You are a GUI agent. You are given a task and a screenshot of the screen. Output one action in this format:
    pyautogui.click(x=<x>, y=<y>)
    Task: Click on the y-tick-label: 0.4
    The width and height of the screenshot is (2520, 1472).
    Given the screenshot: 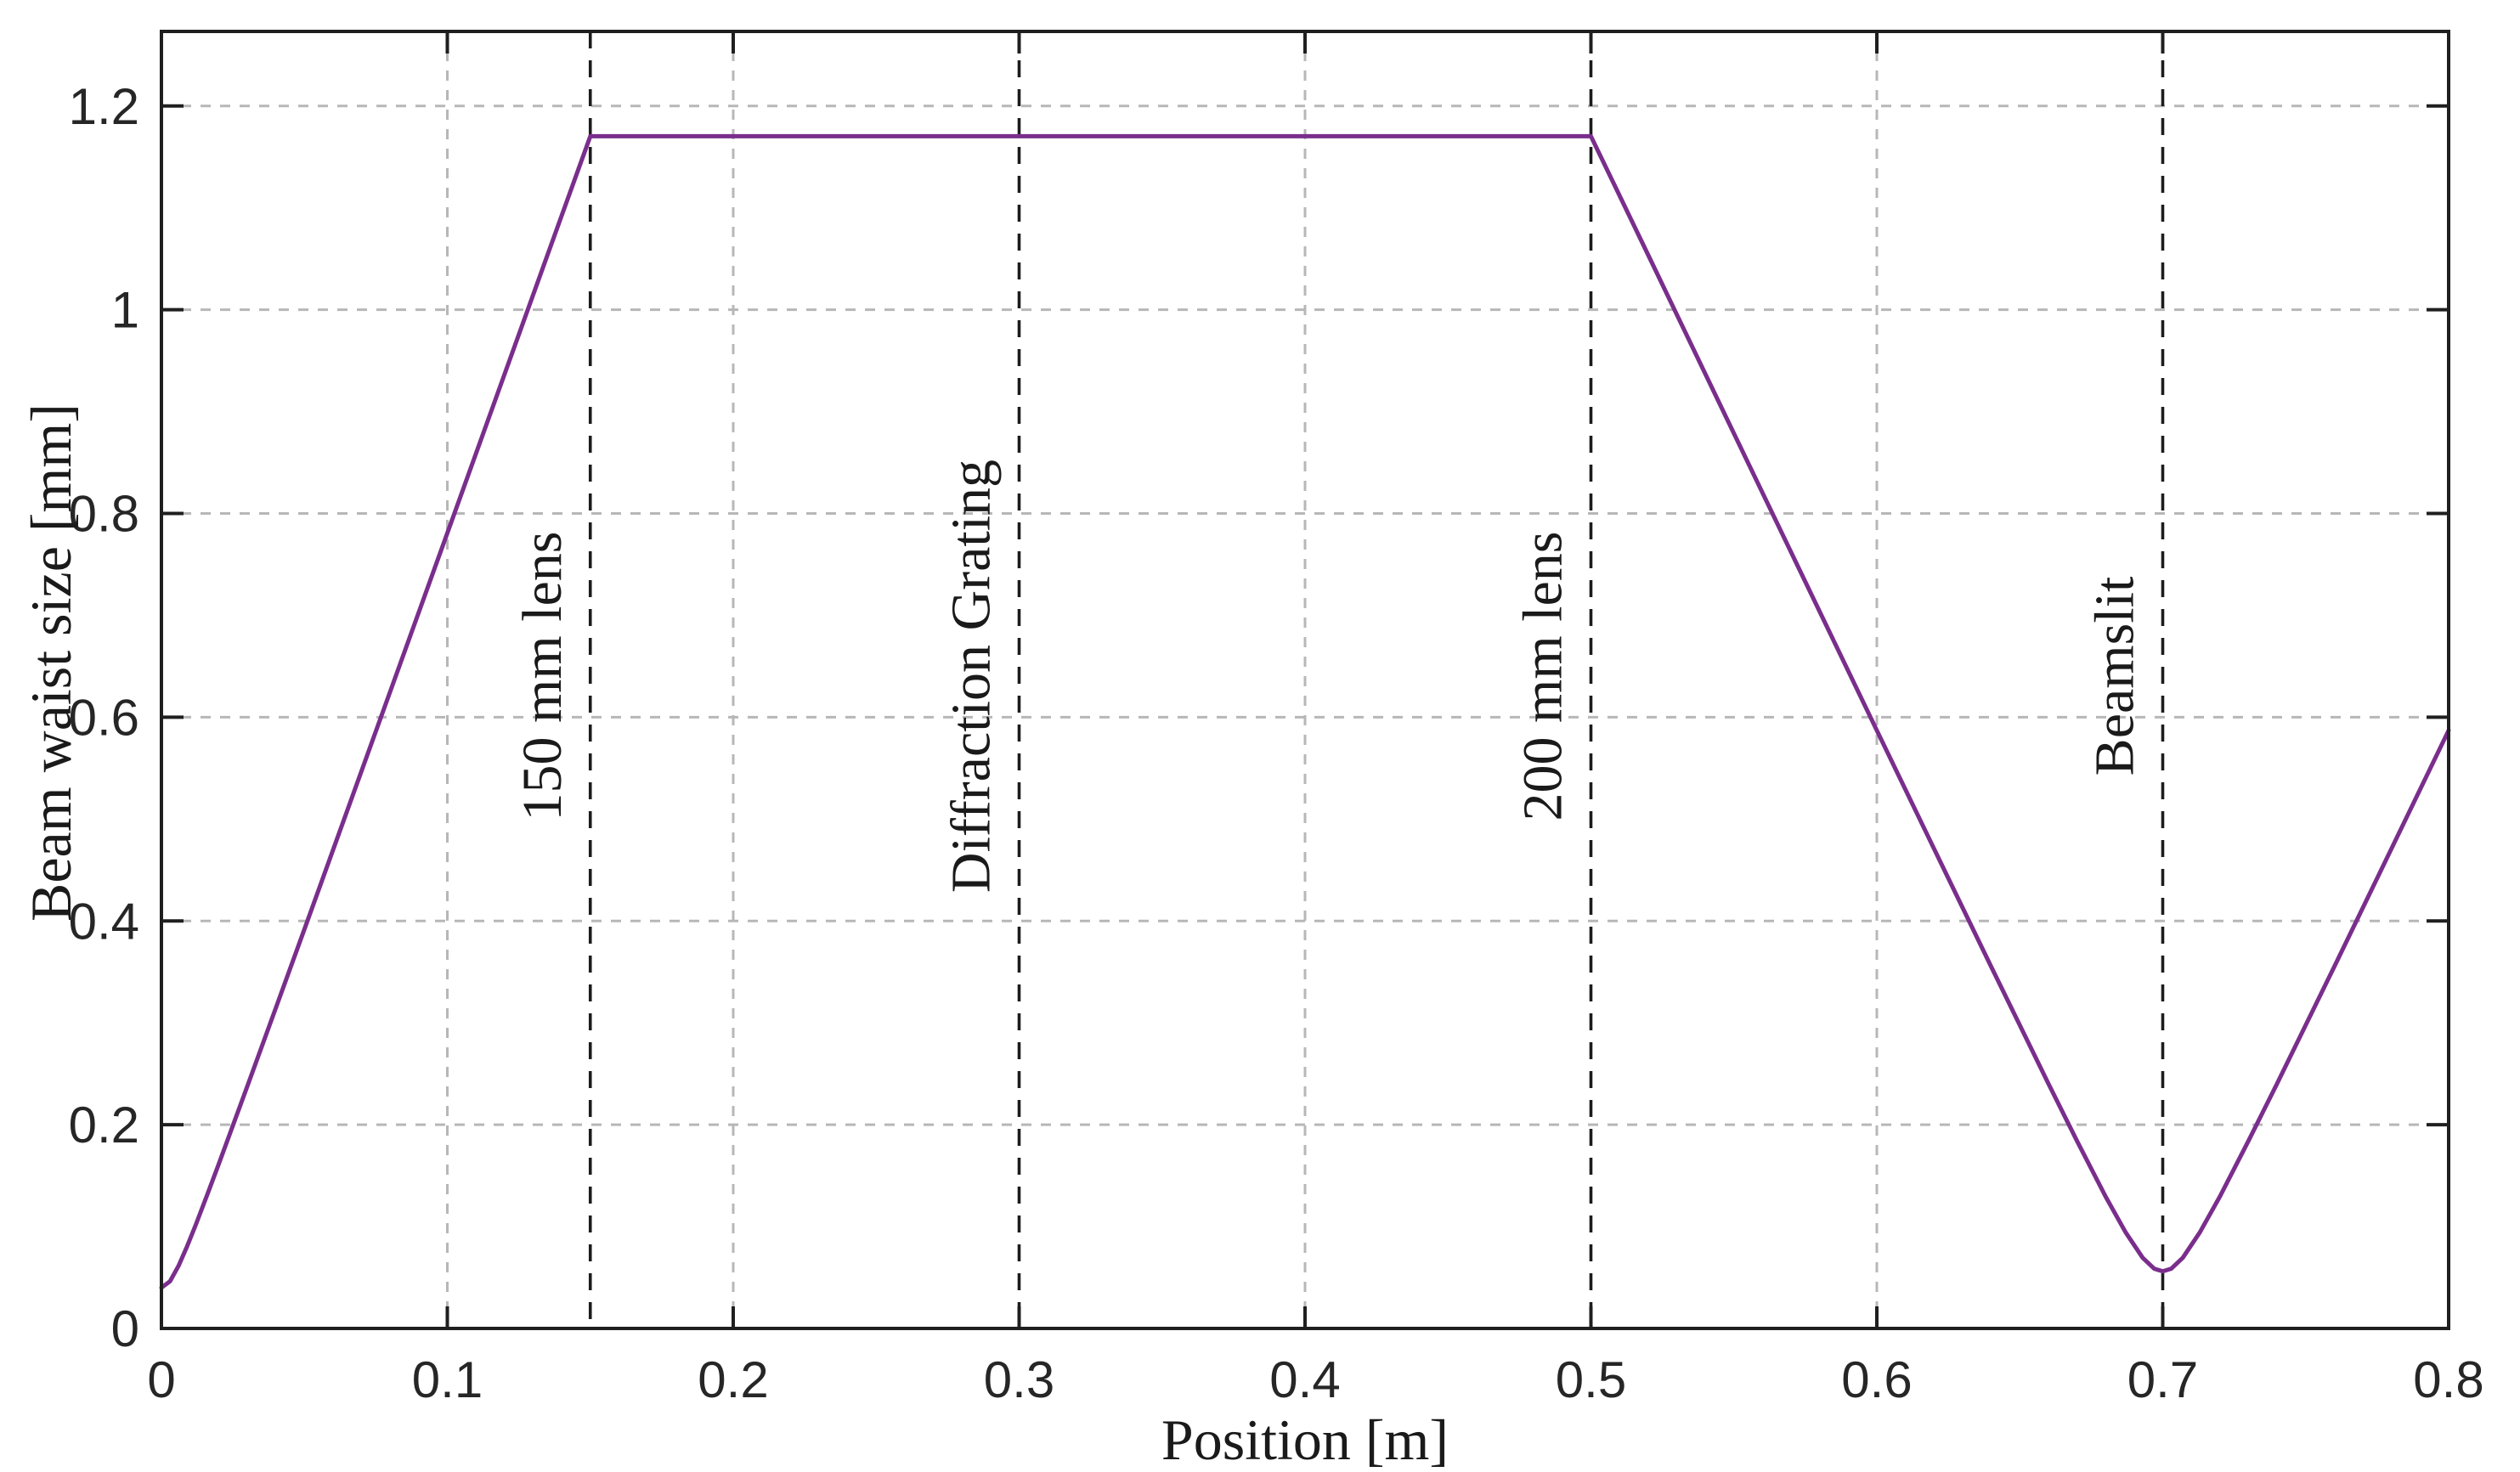 What is the action you would take?
    pyautogui.click(x=104, y=921)
    